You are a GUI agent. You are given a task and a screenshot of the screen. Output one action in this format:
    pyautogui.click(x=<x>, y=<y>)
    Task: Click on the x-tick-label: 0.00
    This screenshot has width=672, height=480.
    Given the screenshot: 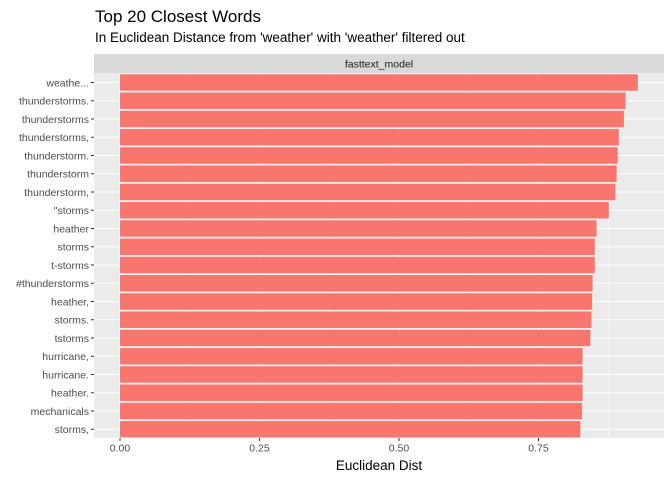 What is the action you would take?
    pyautogui.click(x=120, y=449)
    